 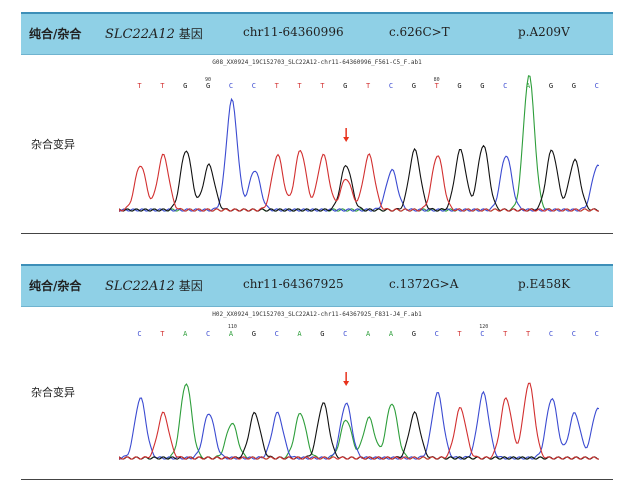 I want to click on position-marker: 120, so click(x=483, y=327).